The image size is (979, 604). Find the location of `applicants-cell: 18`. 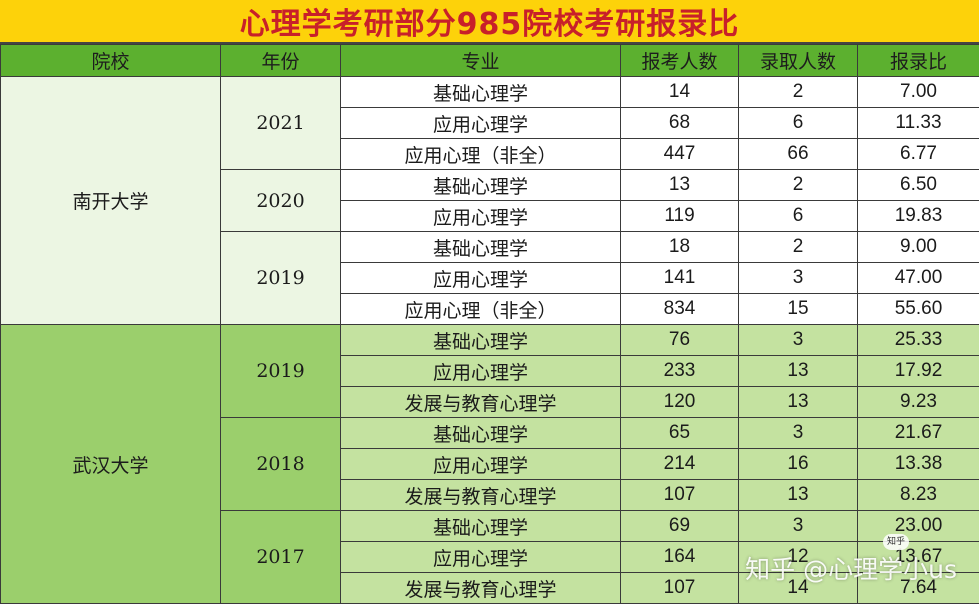

applicants-cell: 18 is located at coordinates (679, 247).